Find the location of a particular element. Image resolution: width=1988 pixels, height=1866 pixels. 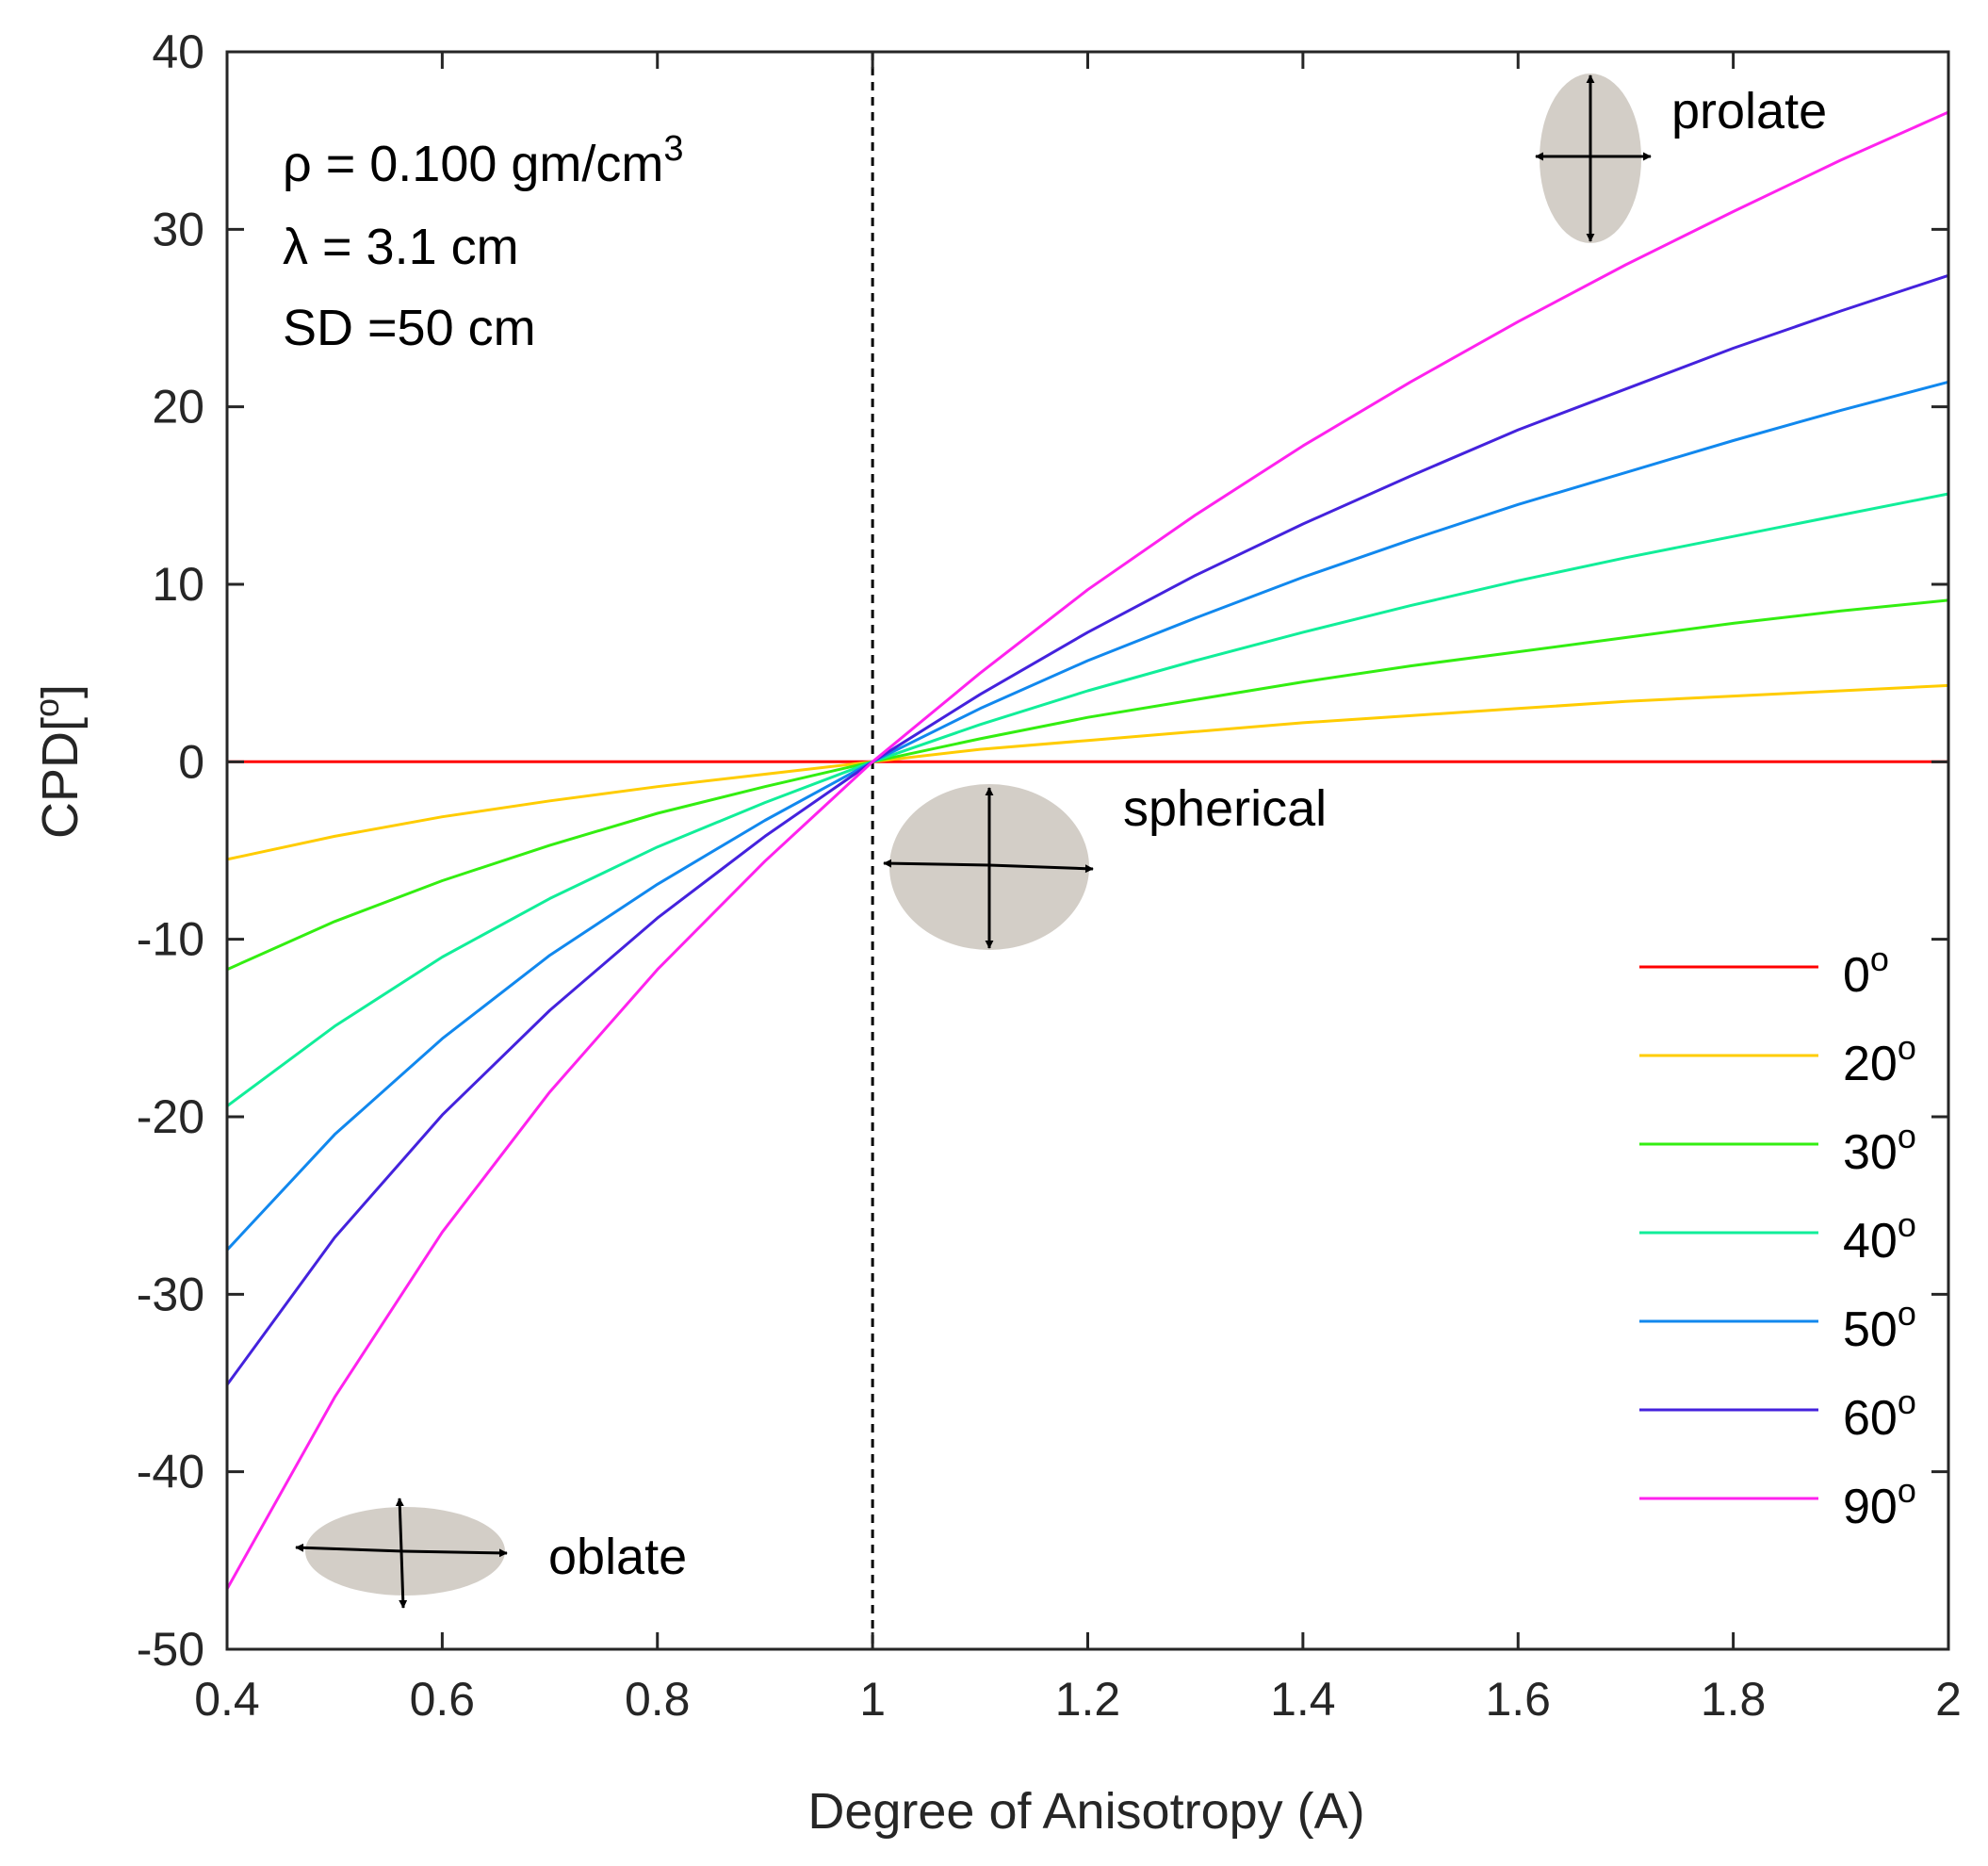

x-tick-label: 0.8 is located at coordinates (658, 1699).